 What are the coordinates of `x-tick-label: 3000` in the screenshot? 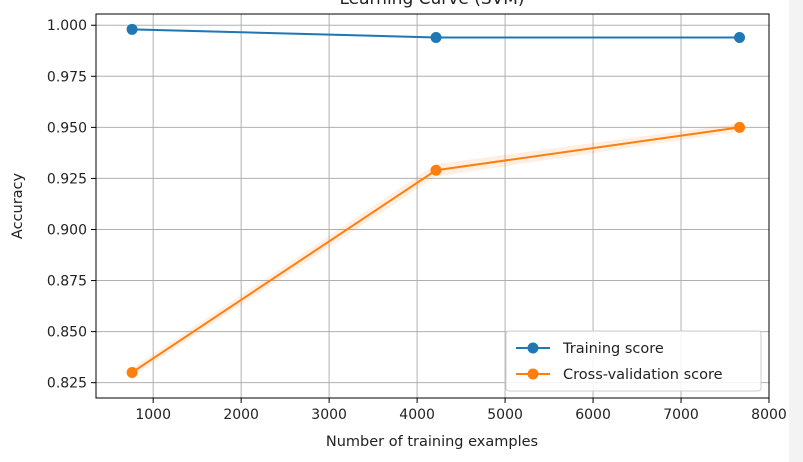 It's located at (329, 415).